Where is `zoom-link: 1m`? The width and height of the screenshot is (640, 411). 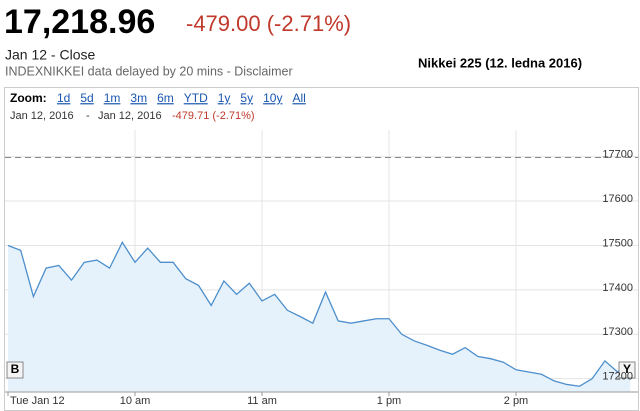
zoom-link: 1m is located at coordinates (112, 98).